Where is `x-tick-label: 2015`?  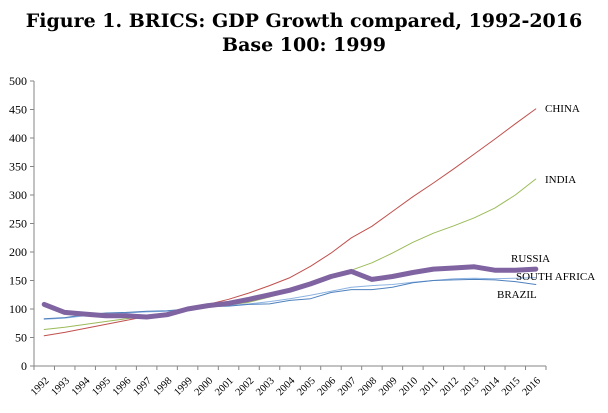 x-tick-label: 2015 is located at coordinates (511, 387).